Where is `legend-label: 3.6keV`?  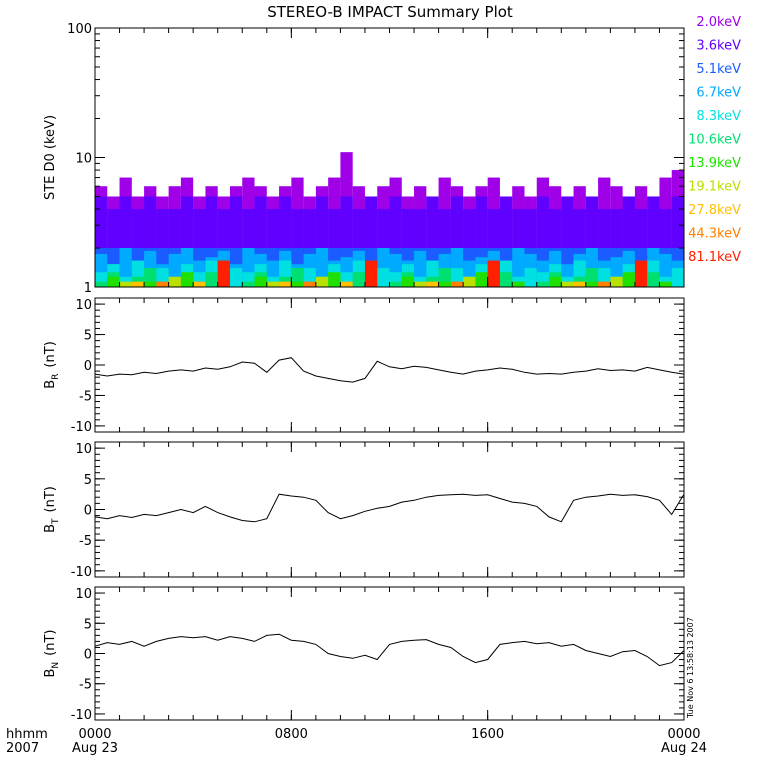 legend-label: 3.6keV is located at coordinates (718, 46).